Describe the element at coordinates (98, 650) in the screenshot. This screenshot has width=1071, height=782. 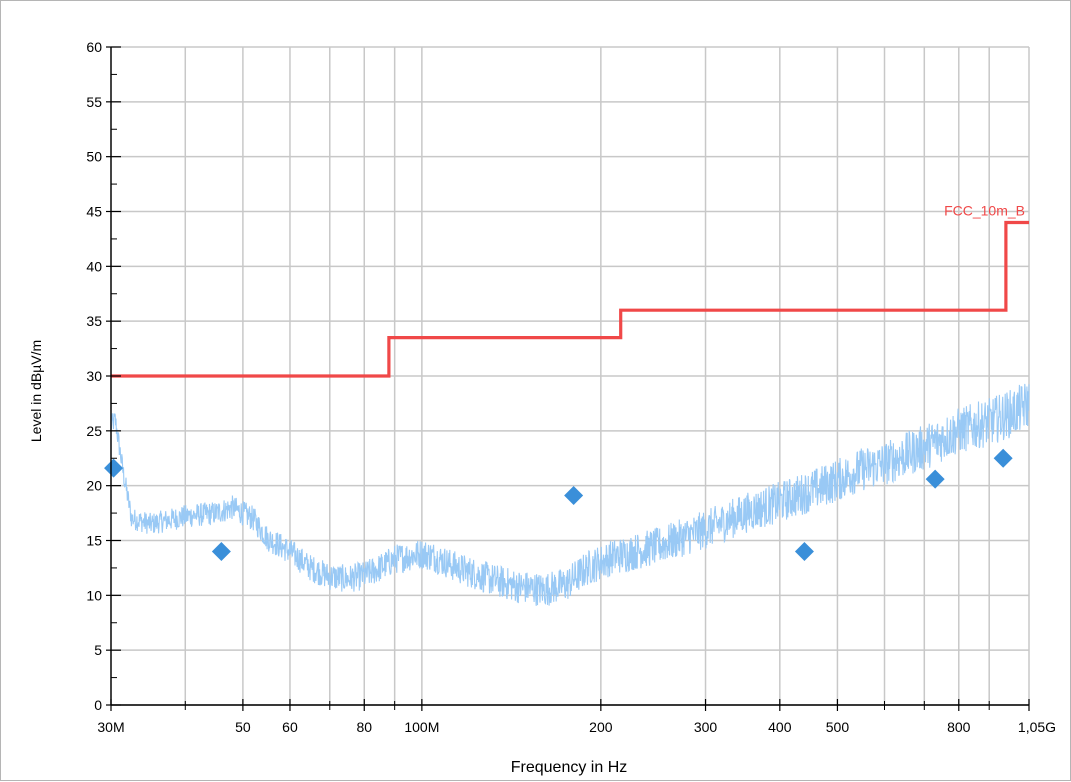
I see `y-tick-label: 5` at that location.